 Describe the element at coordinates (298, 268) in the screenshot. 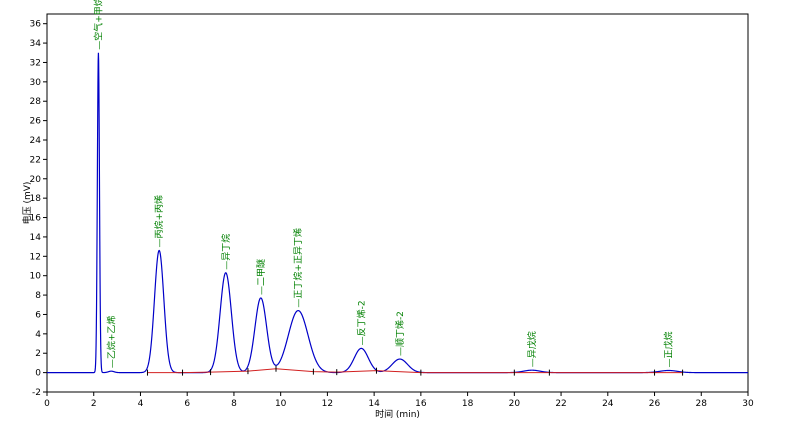

I see `peak-label: —正丁烷+正异丁烯` at that location.